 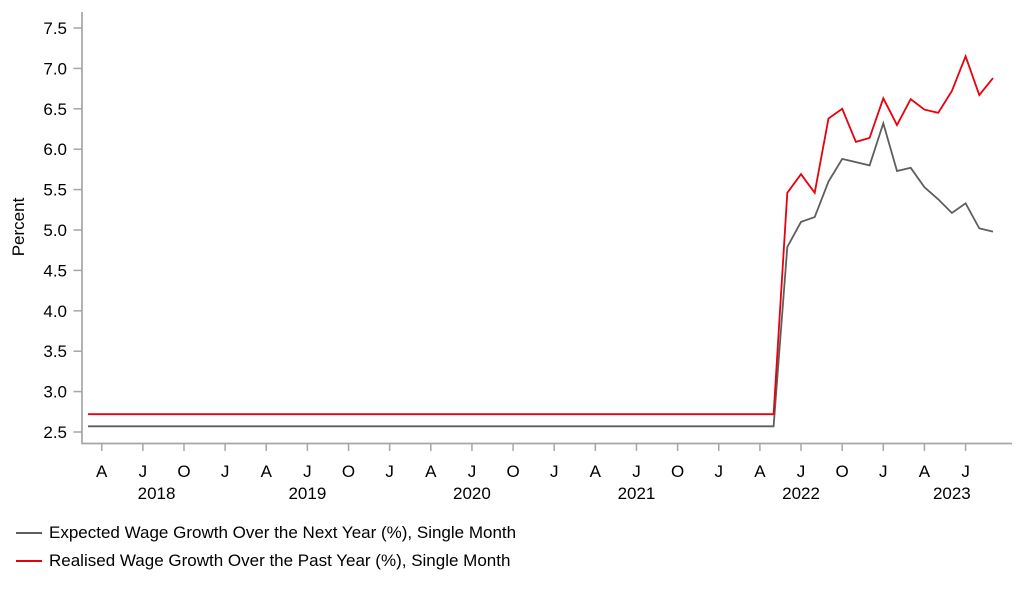 I want to click on red-line-swatch-icon, so click(x=29, y=561).